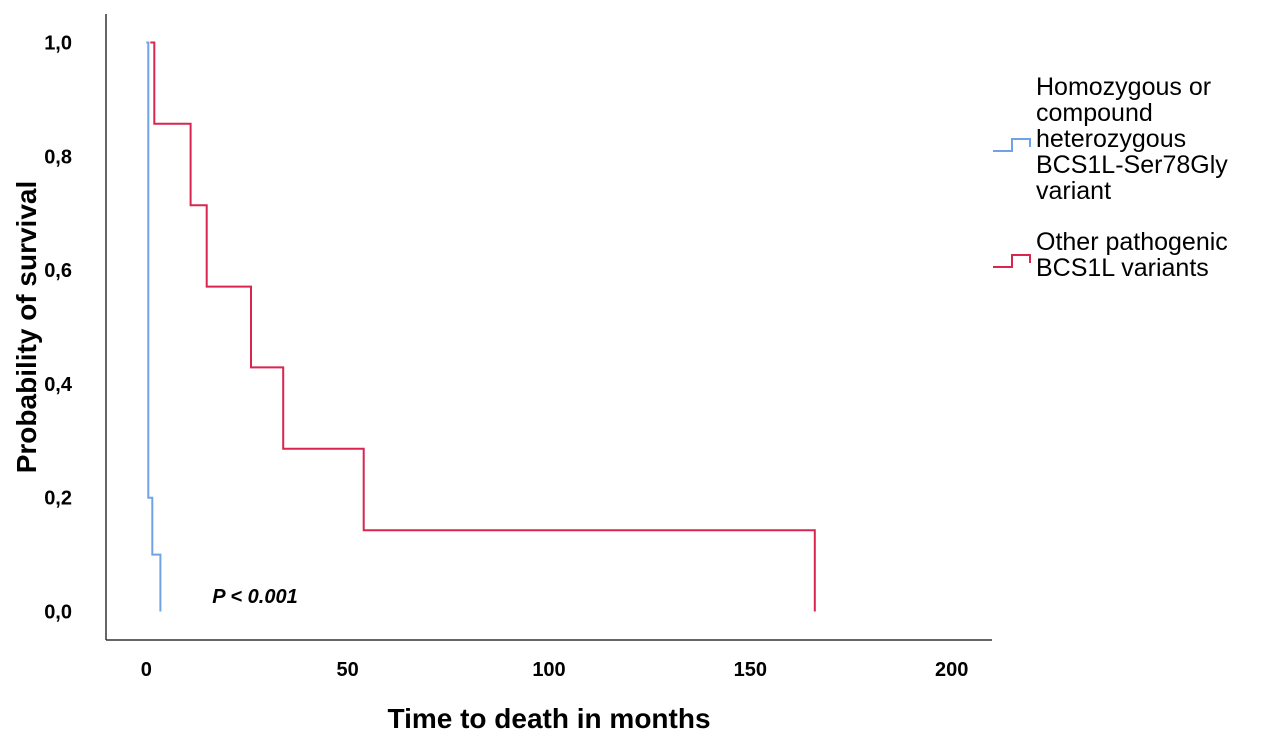 Image resolution: width=1274 pixels, height=732 pixels. Describe the element at coordinates (58, 613) in the screenshot. I see `y-tick-label: 0,0` at that location.